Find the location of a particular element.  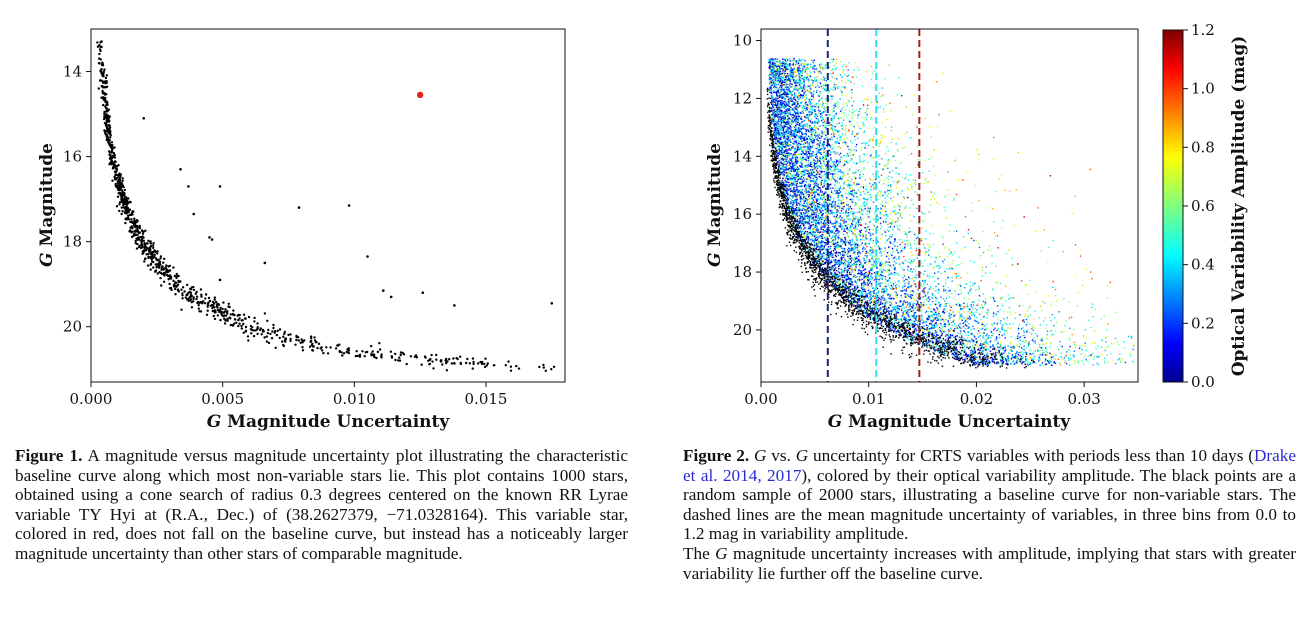

outlier-star-point is located at coordinates (367, 256).